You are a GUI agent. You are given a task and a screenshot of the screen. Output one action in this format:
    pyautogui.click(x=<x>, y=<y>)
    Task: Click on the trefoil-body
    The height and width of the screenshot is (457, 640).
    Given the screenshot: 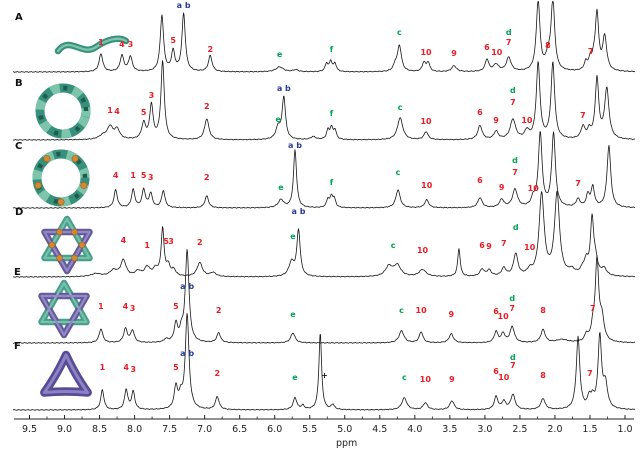 What is the action you would take?
    pyautogui.click(x=66, y=373)
    